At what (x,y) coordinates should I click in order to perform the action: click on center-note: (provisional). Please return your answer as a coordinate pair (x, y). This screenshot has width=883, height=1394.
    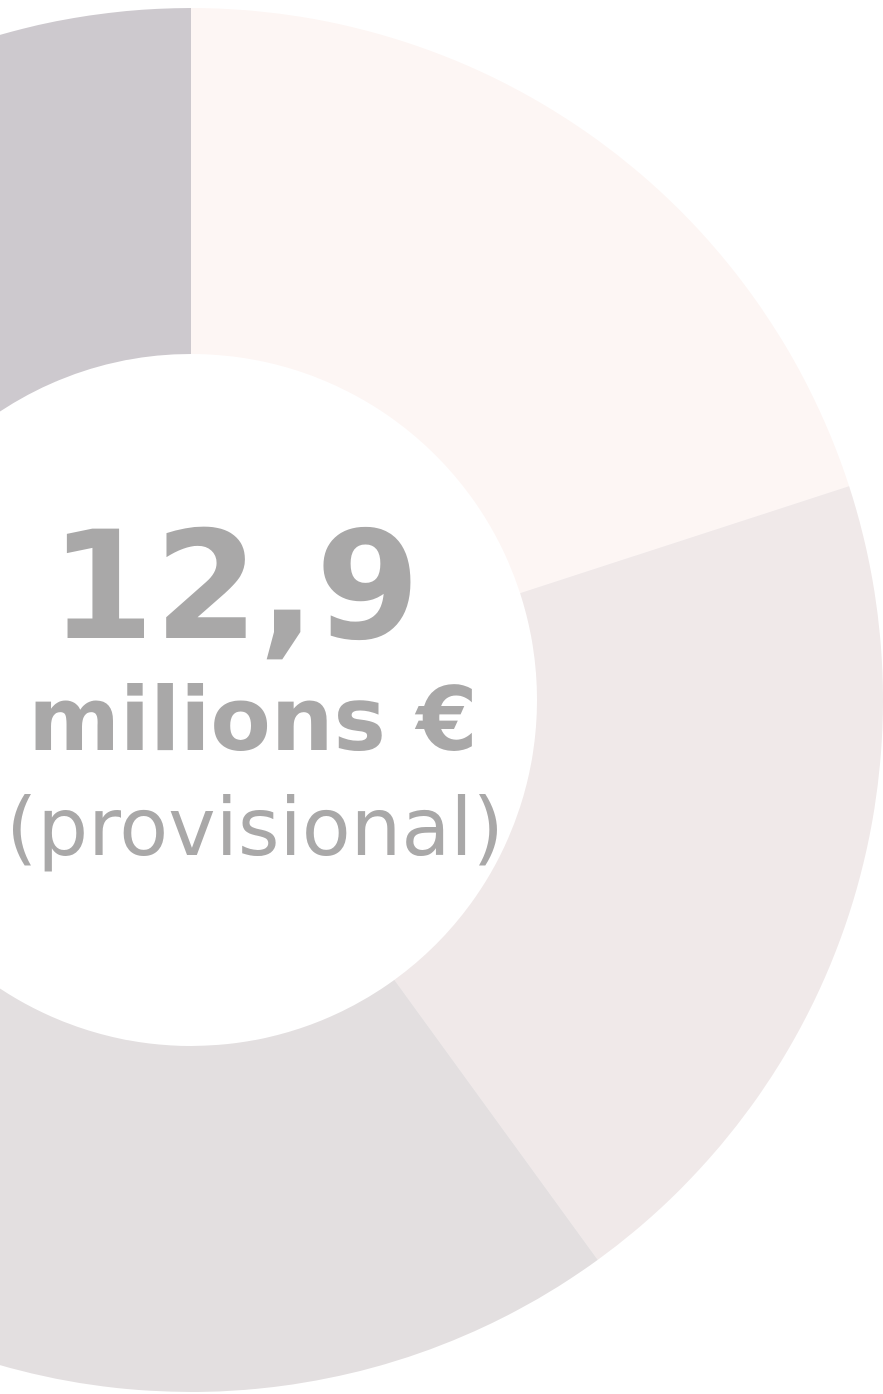
    Looking at the image, I should click on (255, 827).